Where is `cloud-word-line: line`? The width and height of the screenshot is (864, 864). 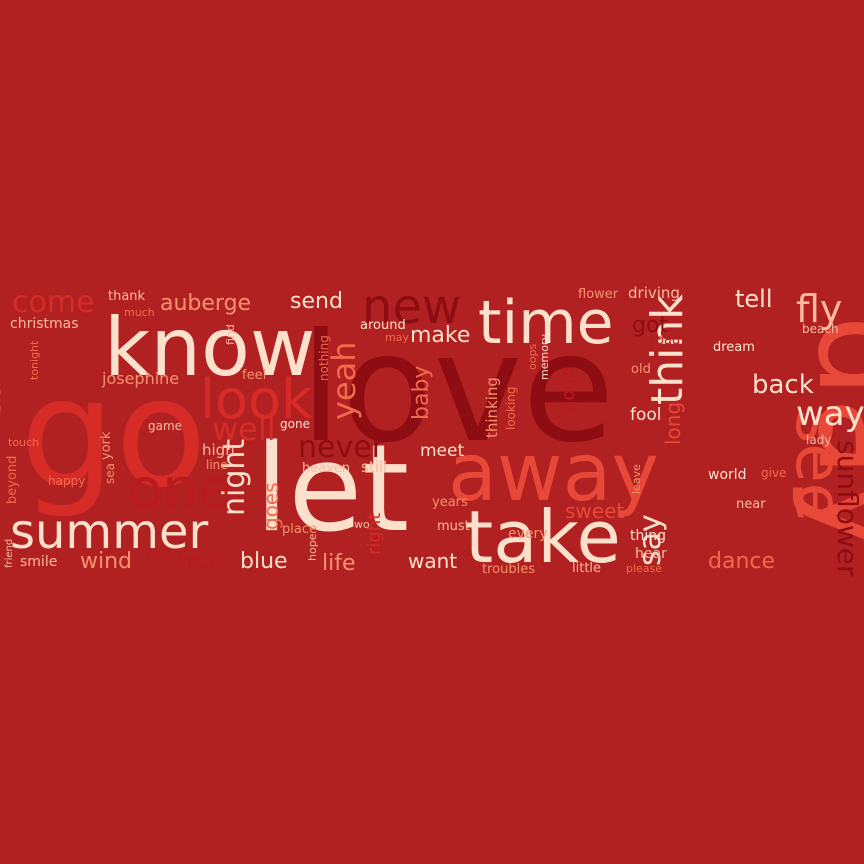
cloud-word-line: line is located at coordinates (217, 465).